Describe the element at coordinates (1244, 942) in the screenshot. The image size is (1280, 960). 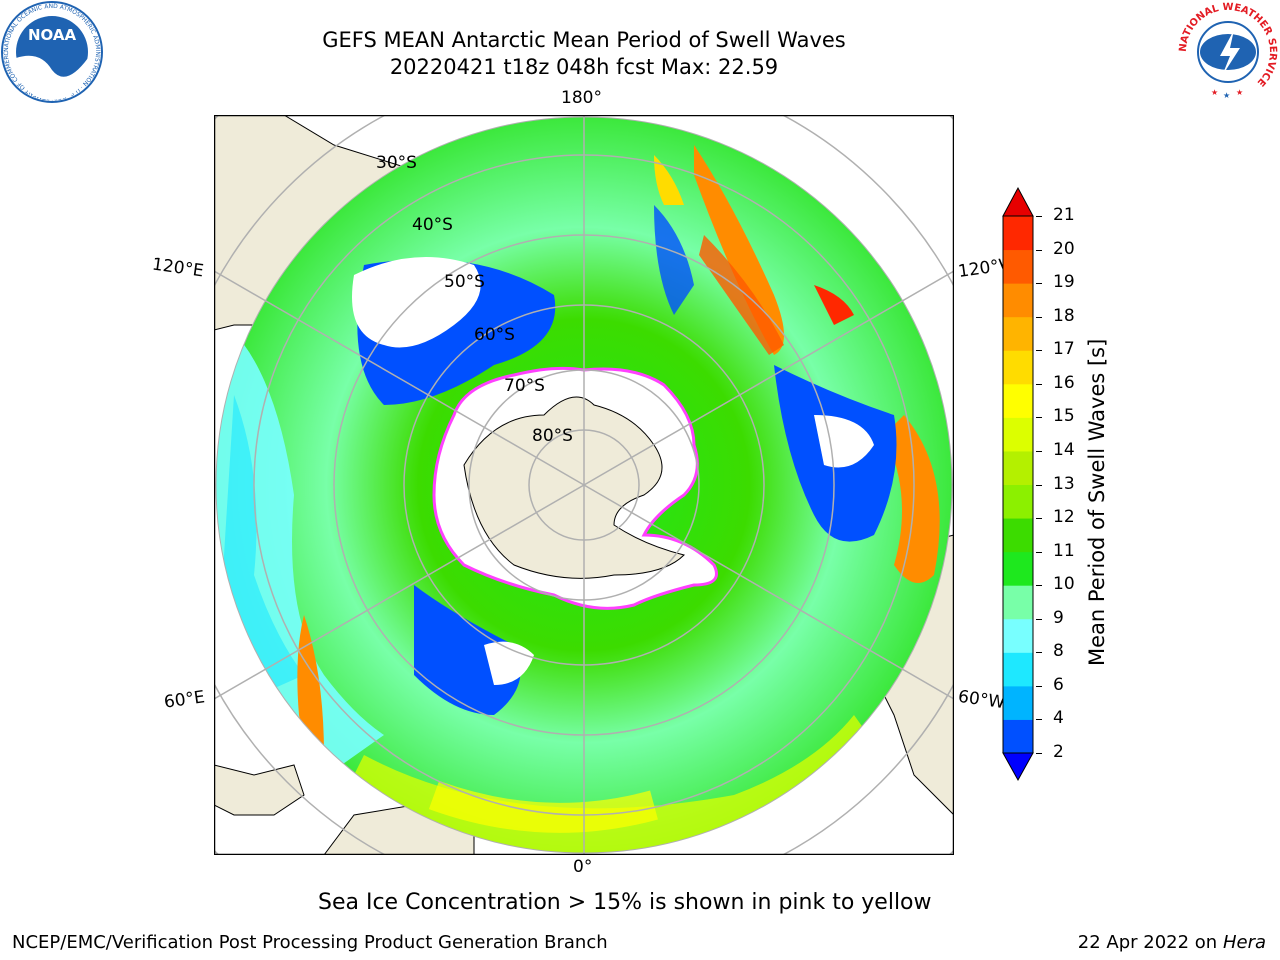
I see `footer-host: Hera` at that location.